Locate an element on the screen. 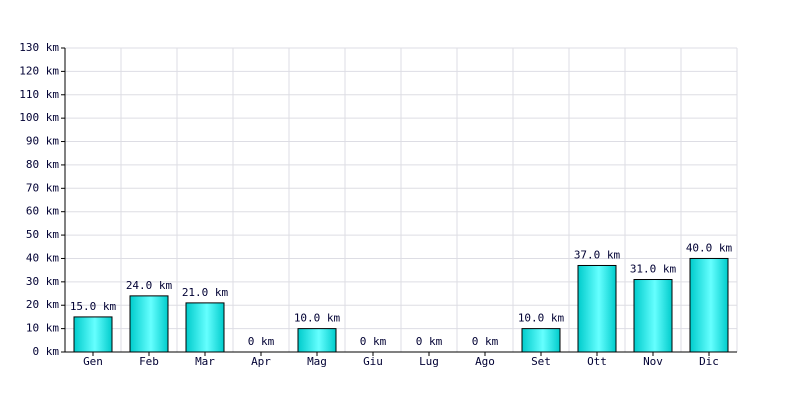 The image size is (800, 400). data-label: 37.0 km is located at coordinates (597, 254).